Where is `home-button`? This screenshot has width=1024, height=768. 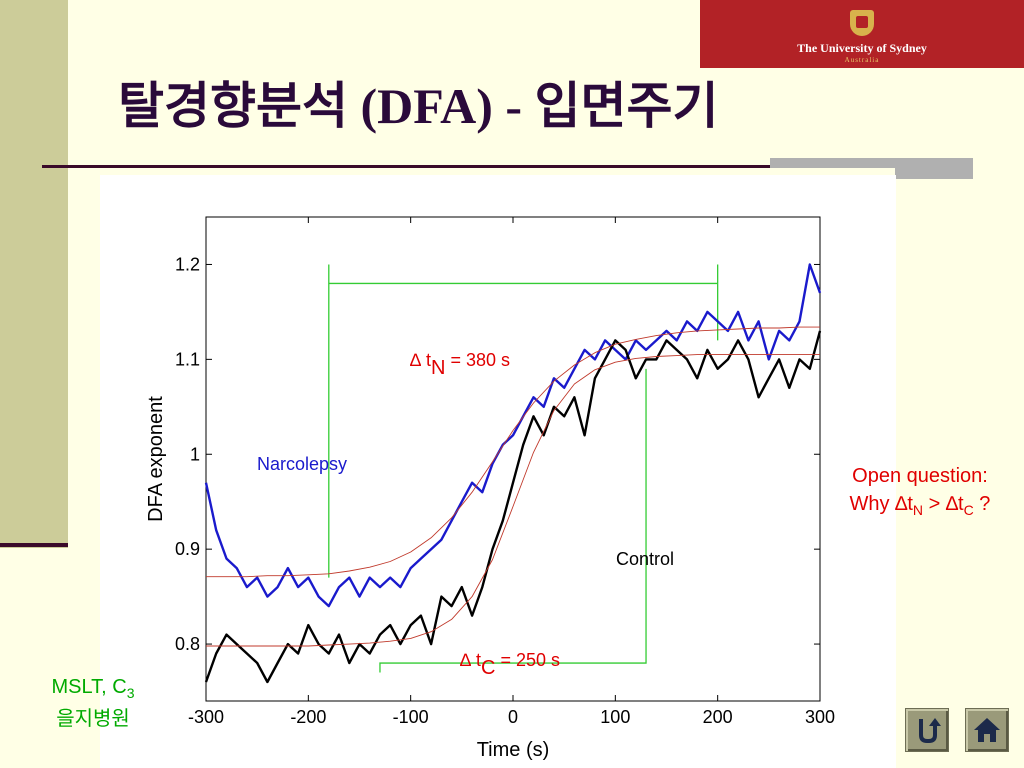 home-button is located at coordinates (987, 730).